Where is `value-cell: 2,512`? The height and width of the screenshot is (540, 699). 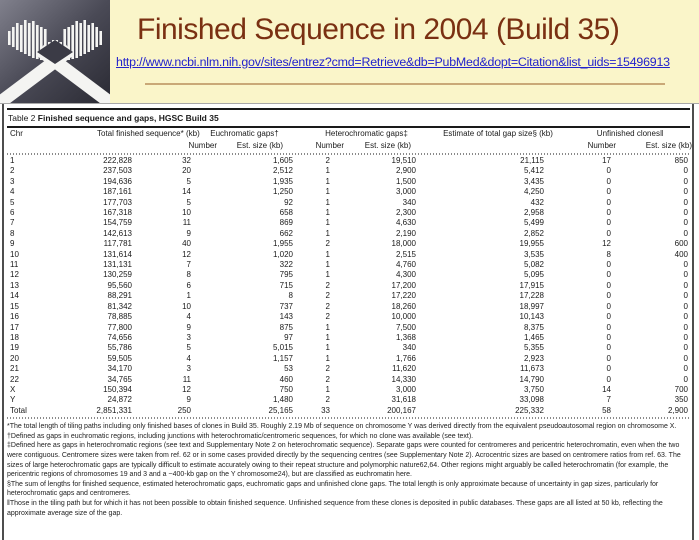
value-cell: 2,512 is located at coordinates (282, 171).